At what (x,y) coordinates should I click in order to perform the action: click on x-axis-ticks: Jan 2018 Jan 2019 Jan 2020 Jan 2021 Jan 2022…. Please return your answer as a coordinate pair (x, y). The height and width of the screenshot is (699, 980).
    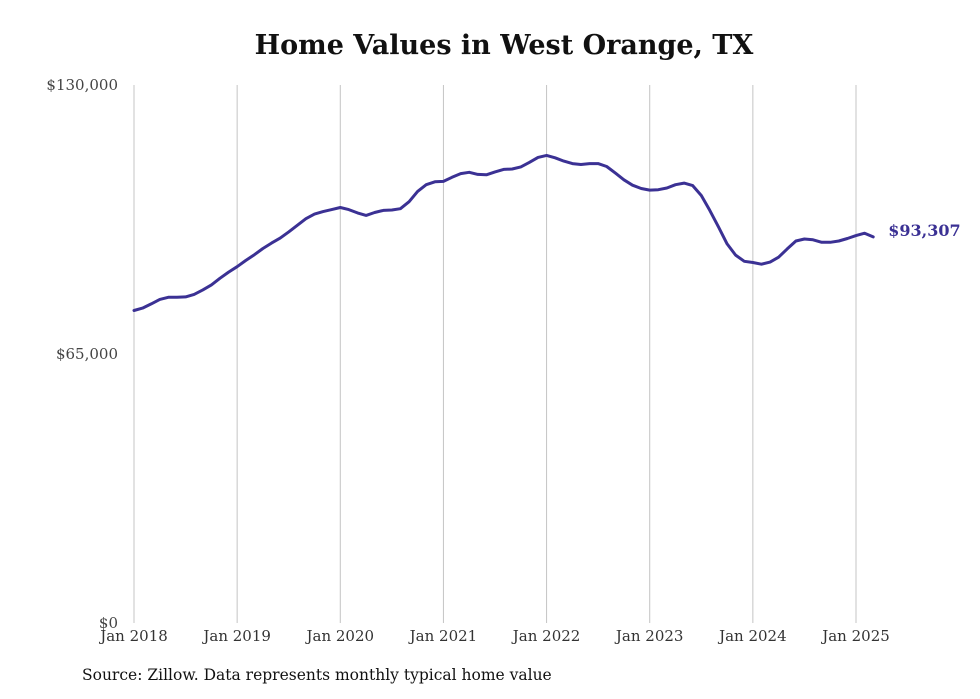
    Looking at the image, I should click on (494, 636).